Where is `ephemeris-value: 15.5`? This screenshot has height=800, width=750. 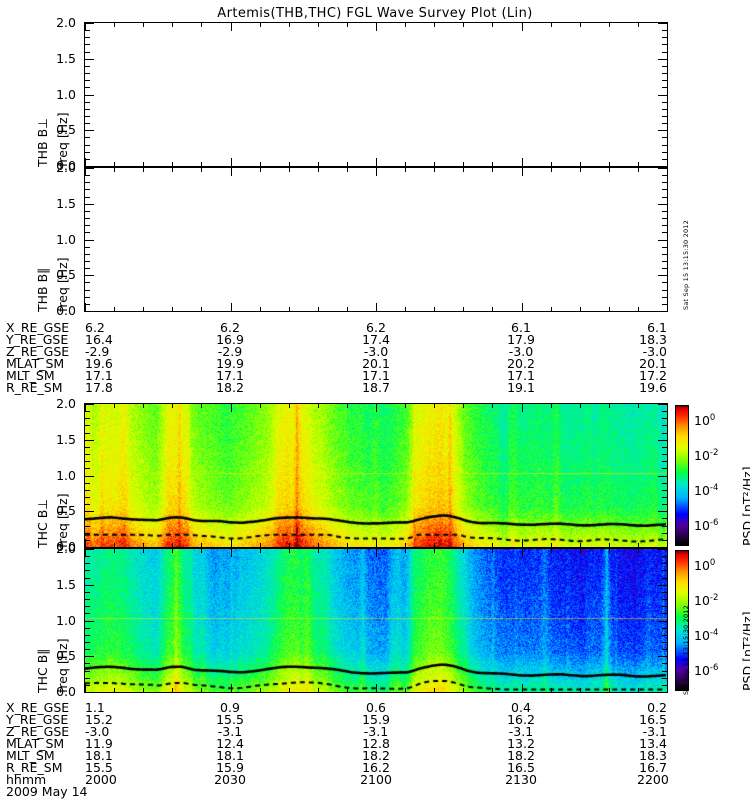
ephemeris-value: 15.5 is located at coordinates (230, 719).